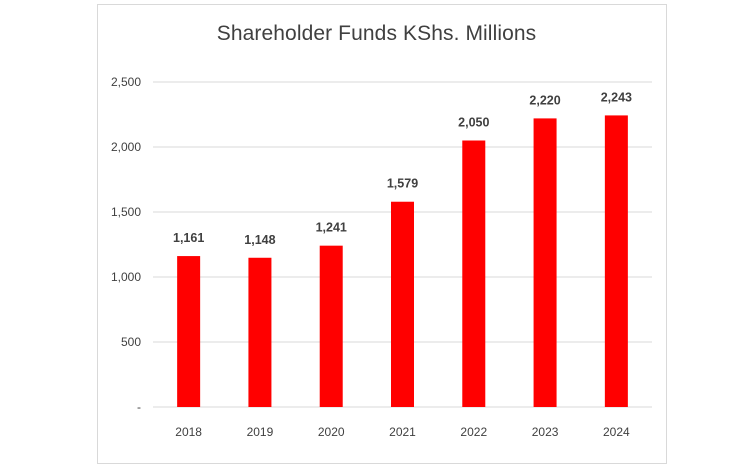  I want to click on data-label: 2,050, so click(473, 123).